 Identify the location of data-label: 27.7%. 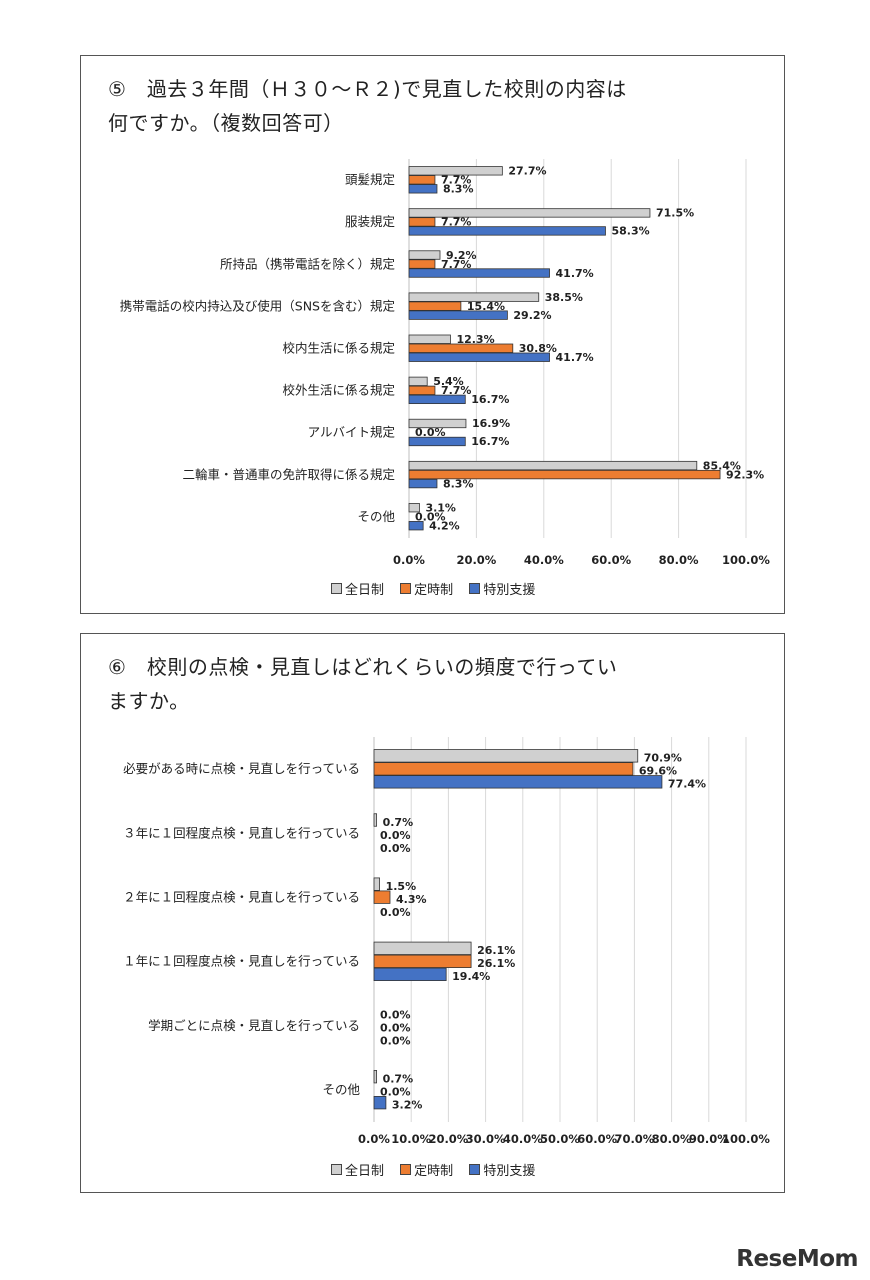
(527, 171).